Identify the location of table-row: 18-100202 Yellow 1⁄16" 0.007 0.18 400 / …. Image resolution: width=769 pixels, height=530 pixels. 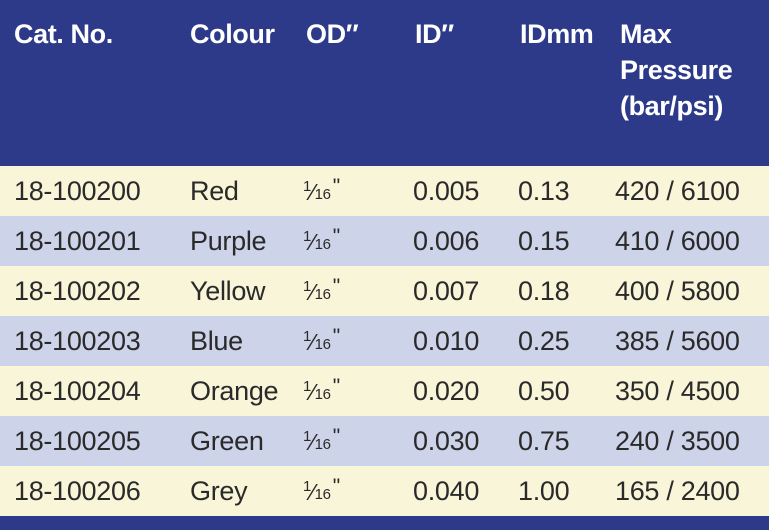
(384, 291).